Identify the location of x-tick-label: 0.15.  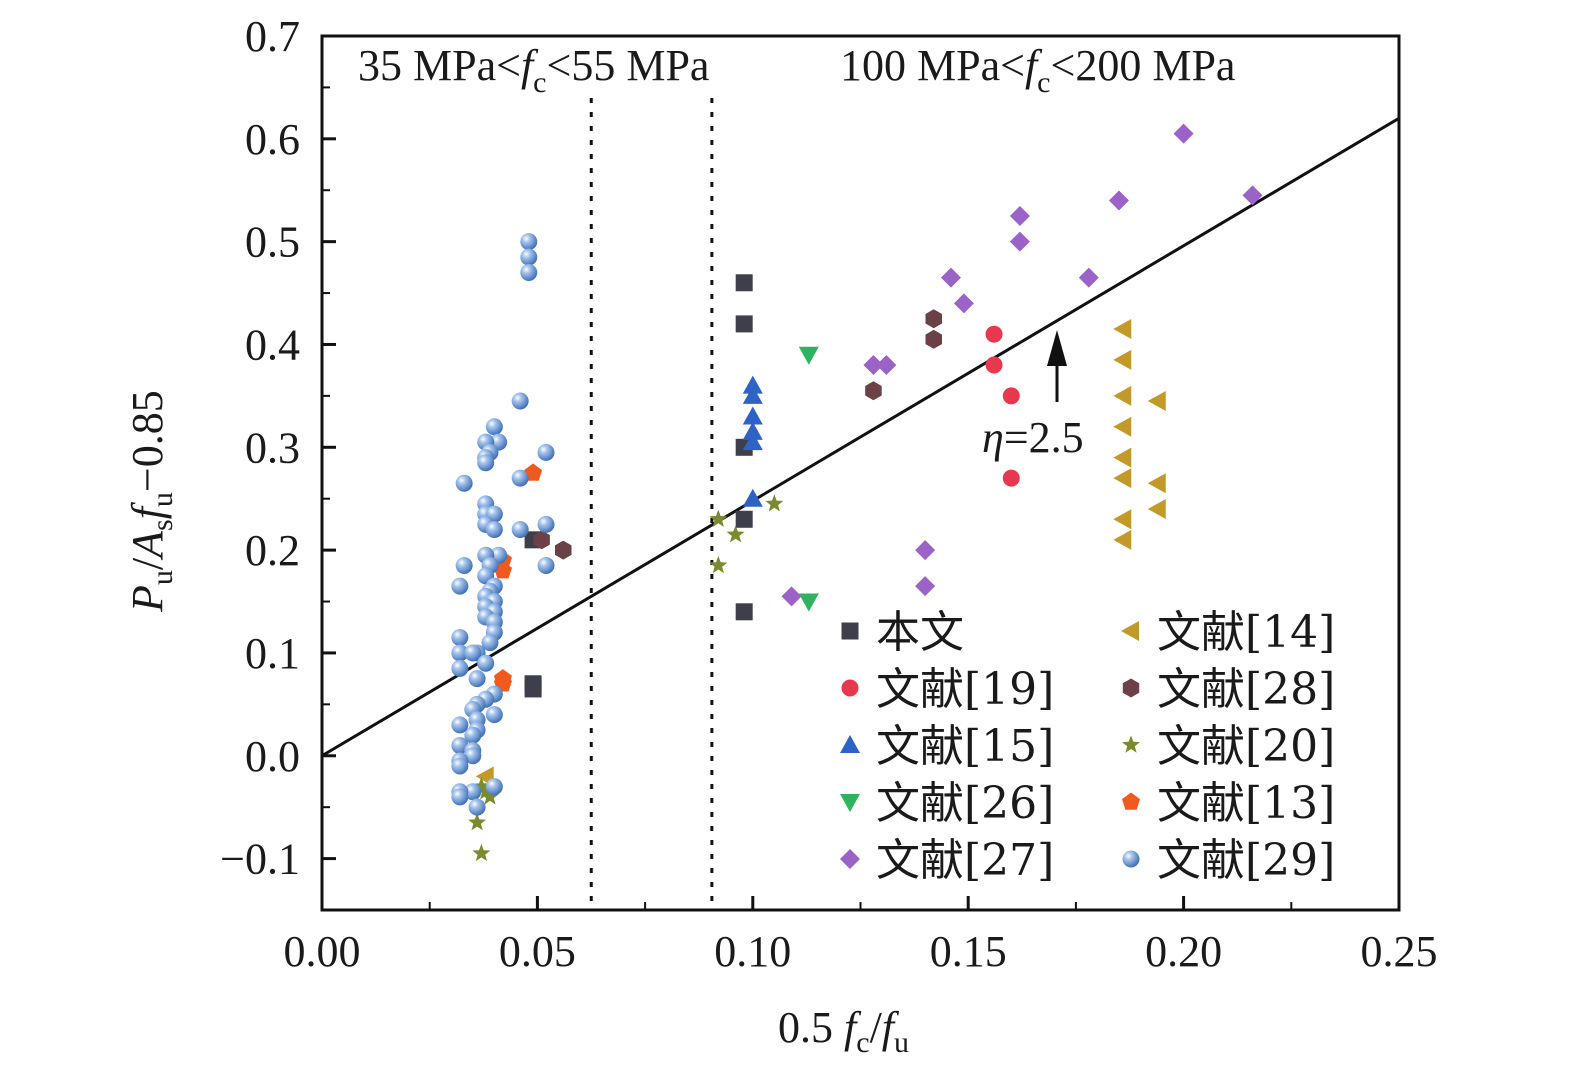
(968, 951).